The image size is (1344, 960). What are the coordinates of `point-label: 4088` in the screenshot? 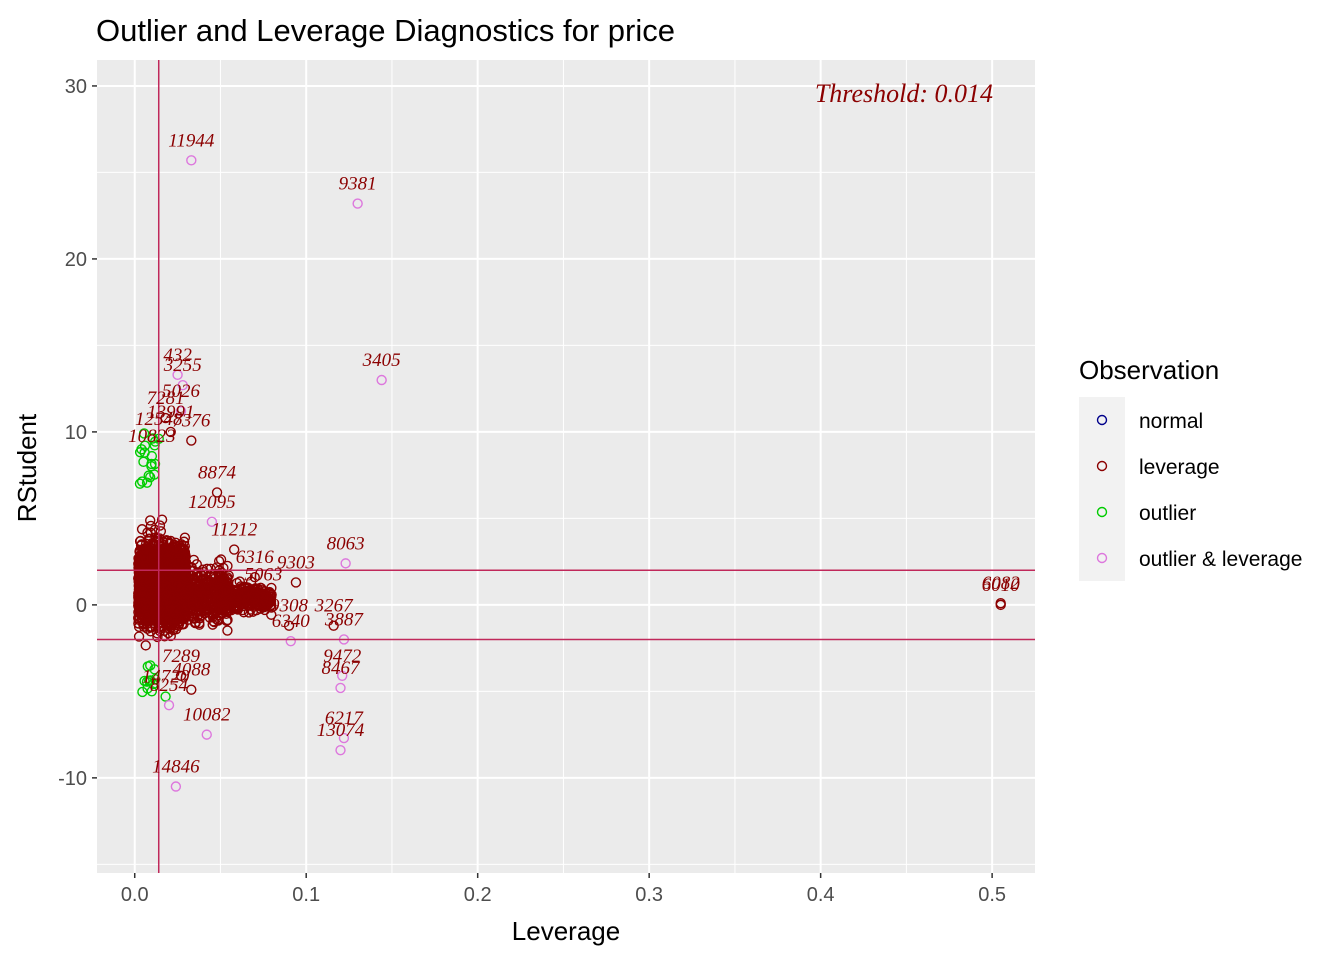 It's located at (191, 670).